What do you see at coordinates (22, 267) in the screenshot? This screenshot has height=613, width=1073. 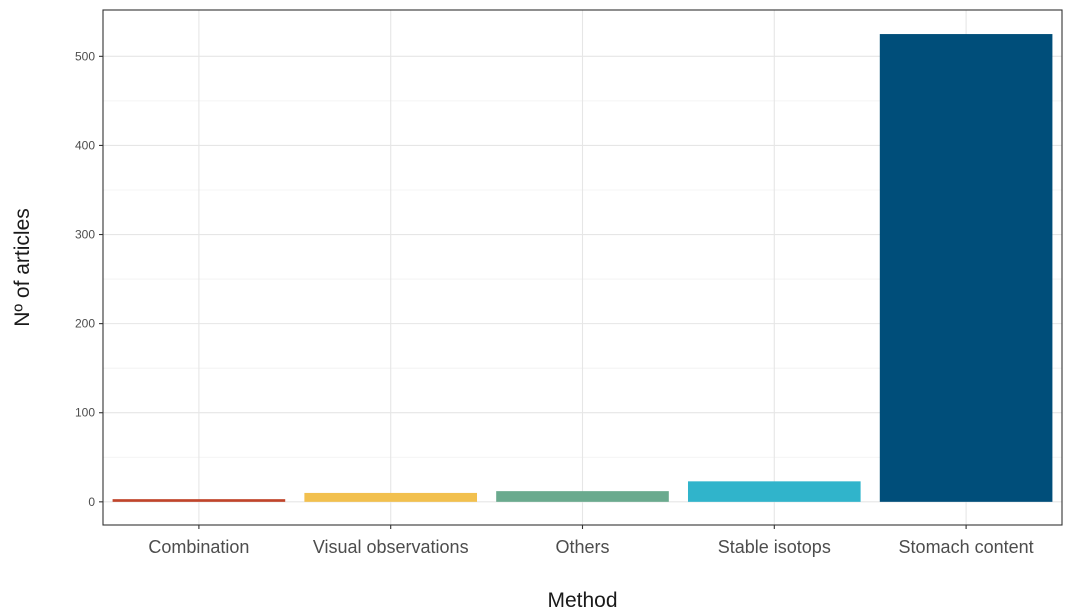 I see `y-axis-title: Nº of articles` at bounding box center [22, 267].